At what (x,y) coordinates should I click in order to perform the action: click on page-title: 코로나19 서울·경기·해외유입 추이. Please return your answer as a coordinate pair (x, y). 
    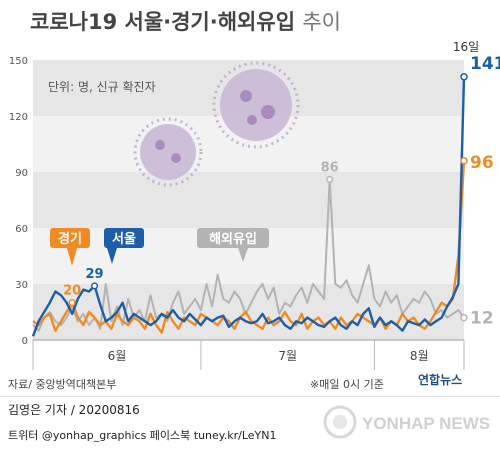
    Looking at the image, I should click on (185, 21).